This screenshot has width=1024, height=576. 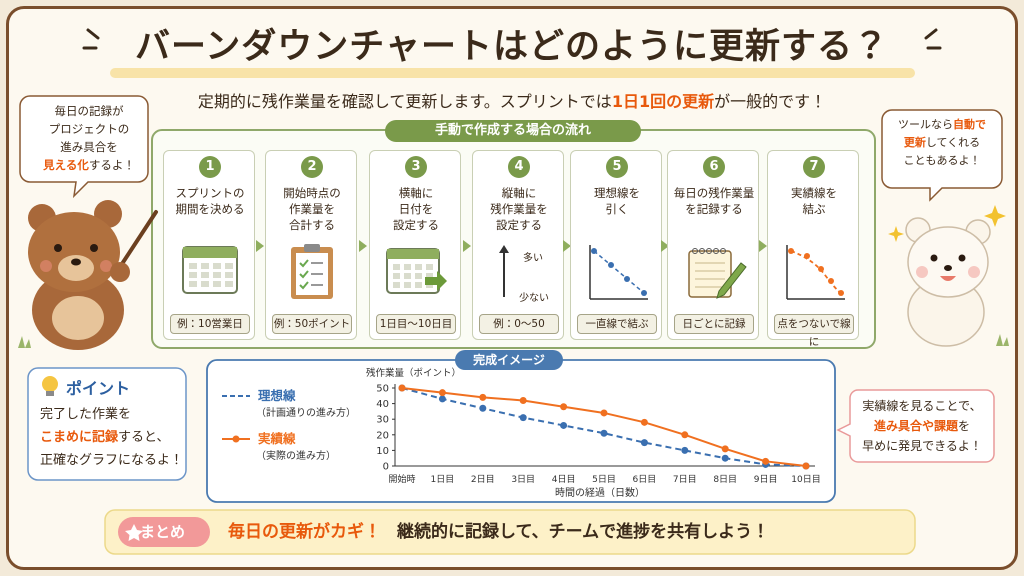 I want to click on legend-label: 実績線, so click(x=277, y=438).